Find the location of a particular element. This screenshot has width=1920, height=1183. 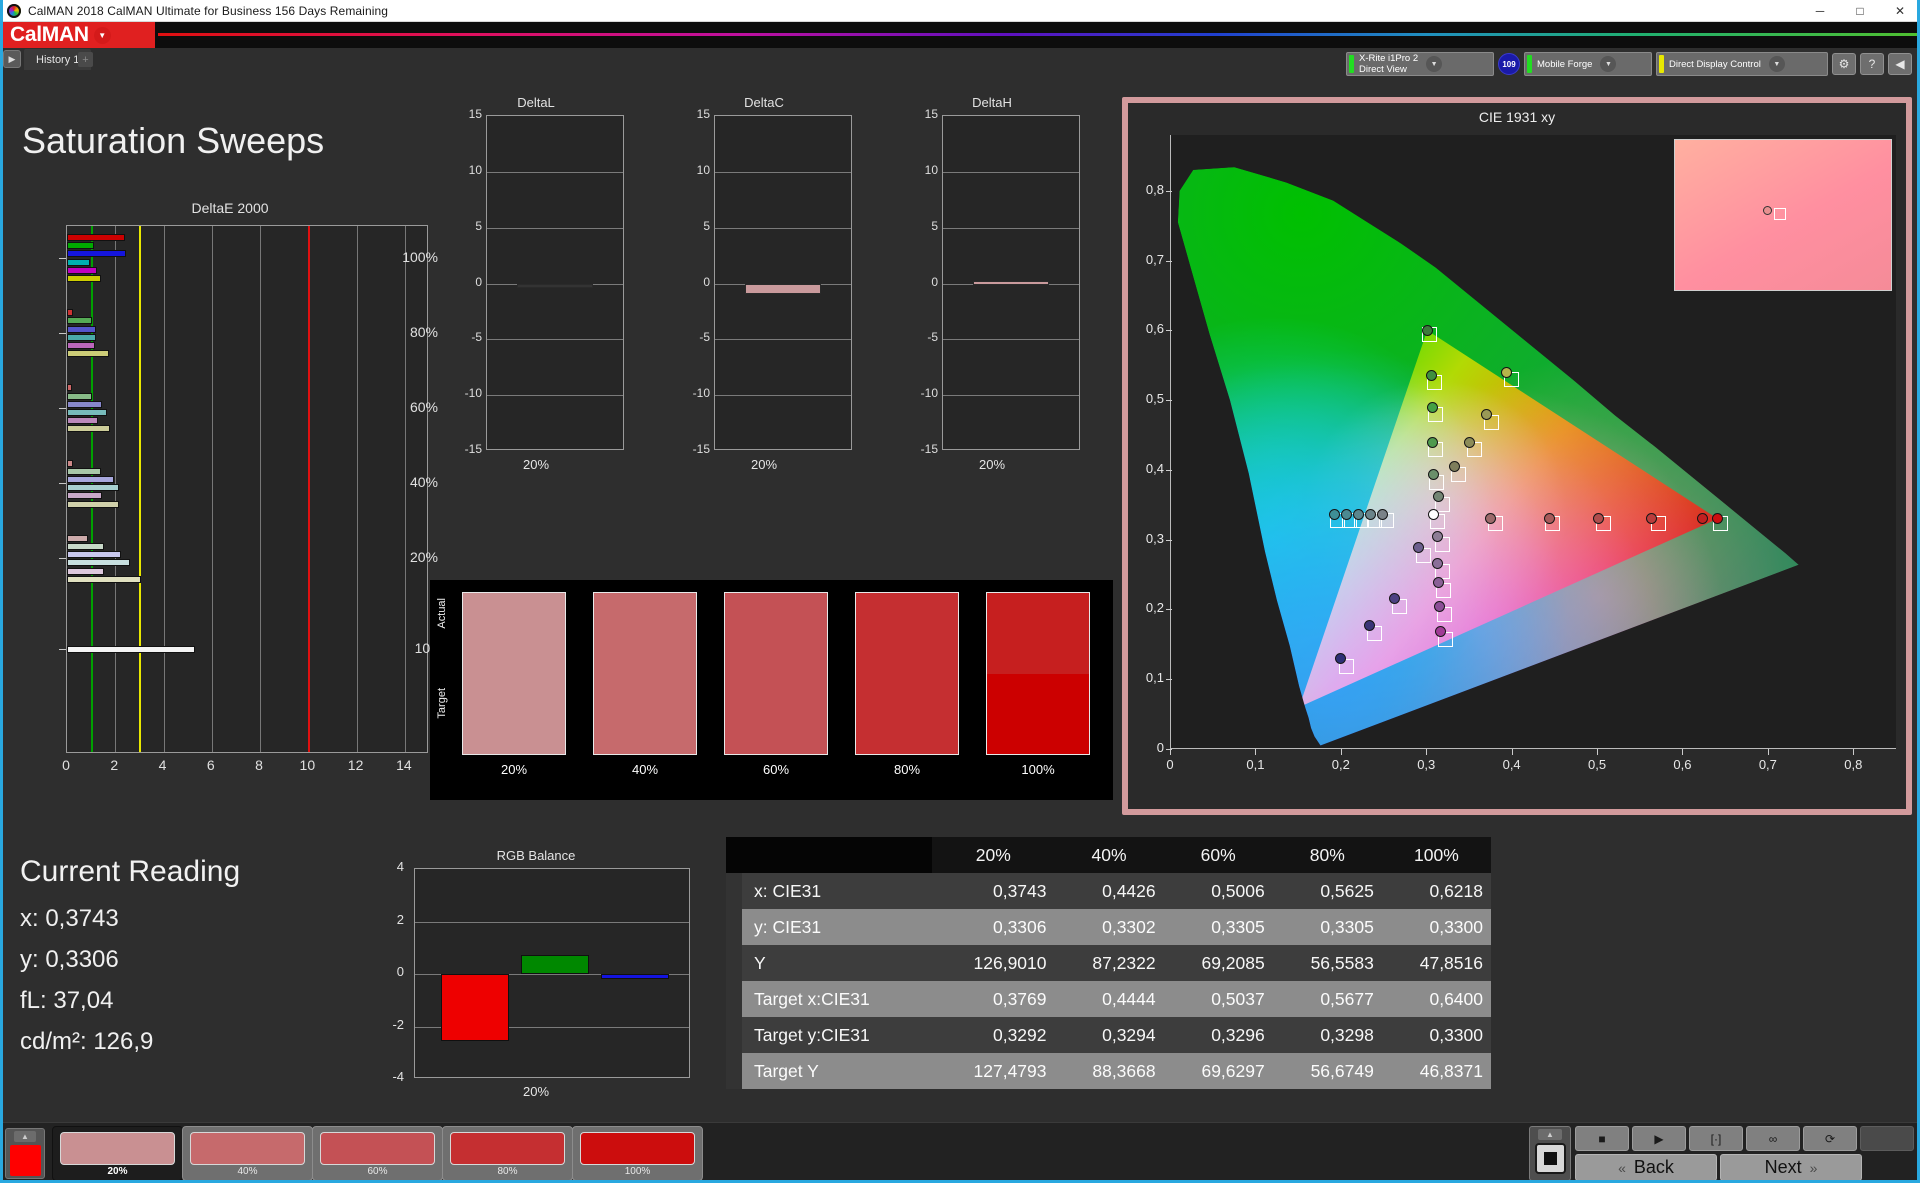

table-cell: 88,3668 is located at coordinates (1124, 1070).